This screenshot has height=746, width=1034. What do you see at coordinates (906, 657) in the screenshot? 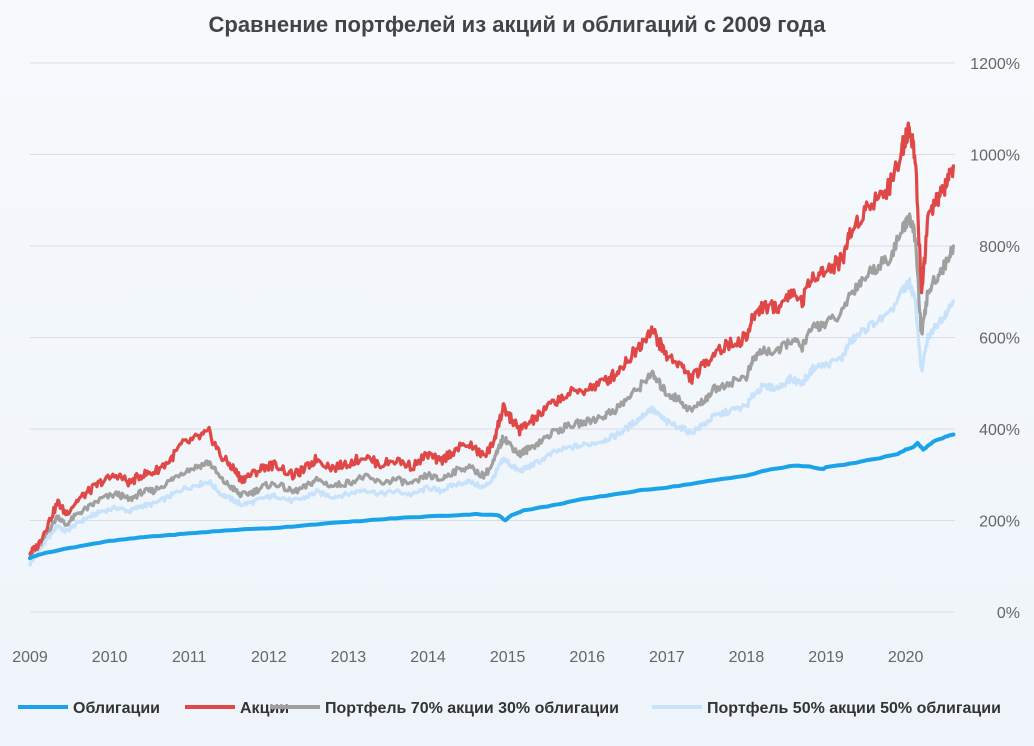
I see `x-tick-label: 2020` at bounding box center [906, 657].